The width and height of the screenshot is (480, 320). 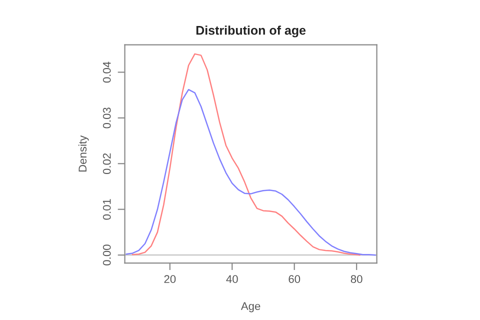 I want to click on y-tick-label: 0.01, so click(x=106, y=209).